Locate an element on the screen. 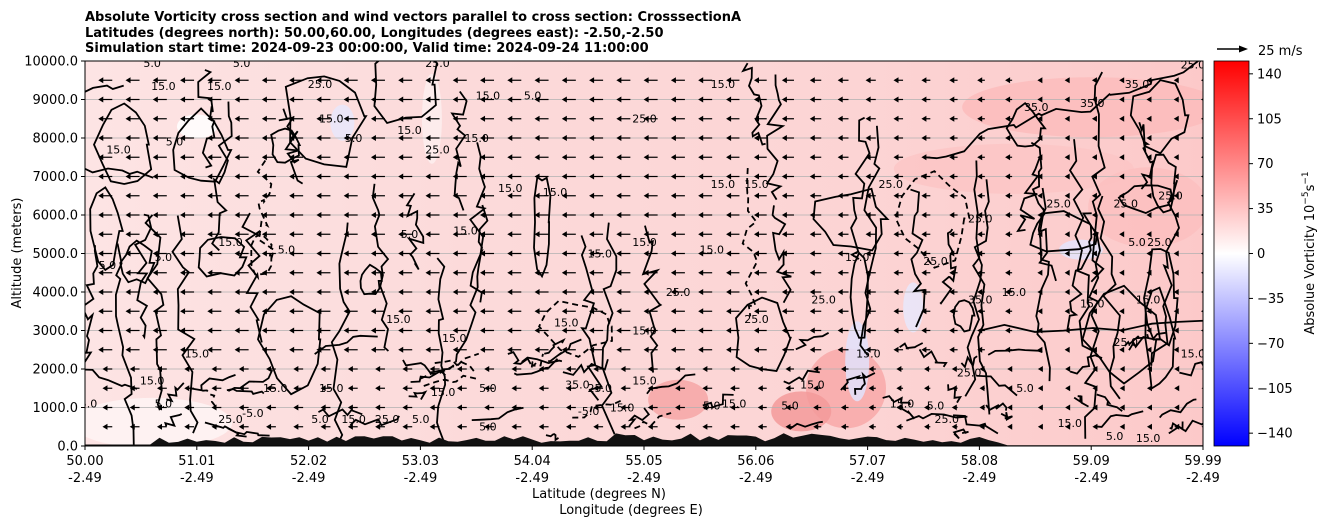  x-axis-label-latitude: Latitude (degrees N) is located at coordinates (599, 494).